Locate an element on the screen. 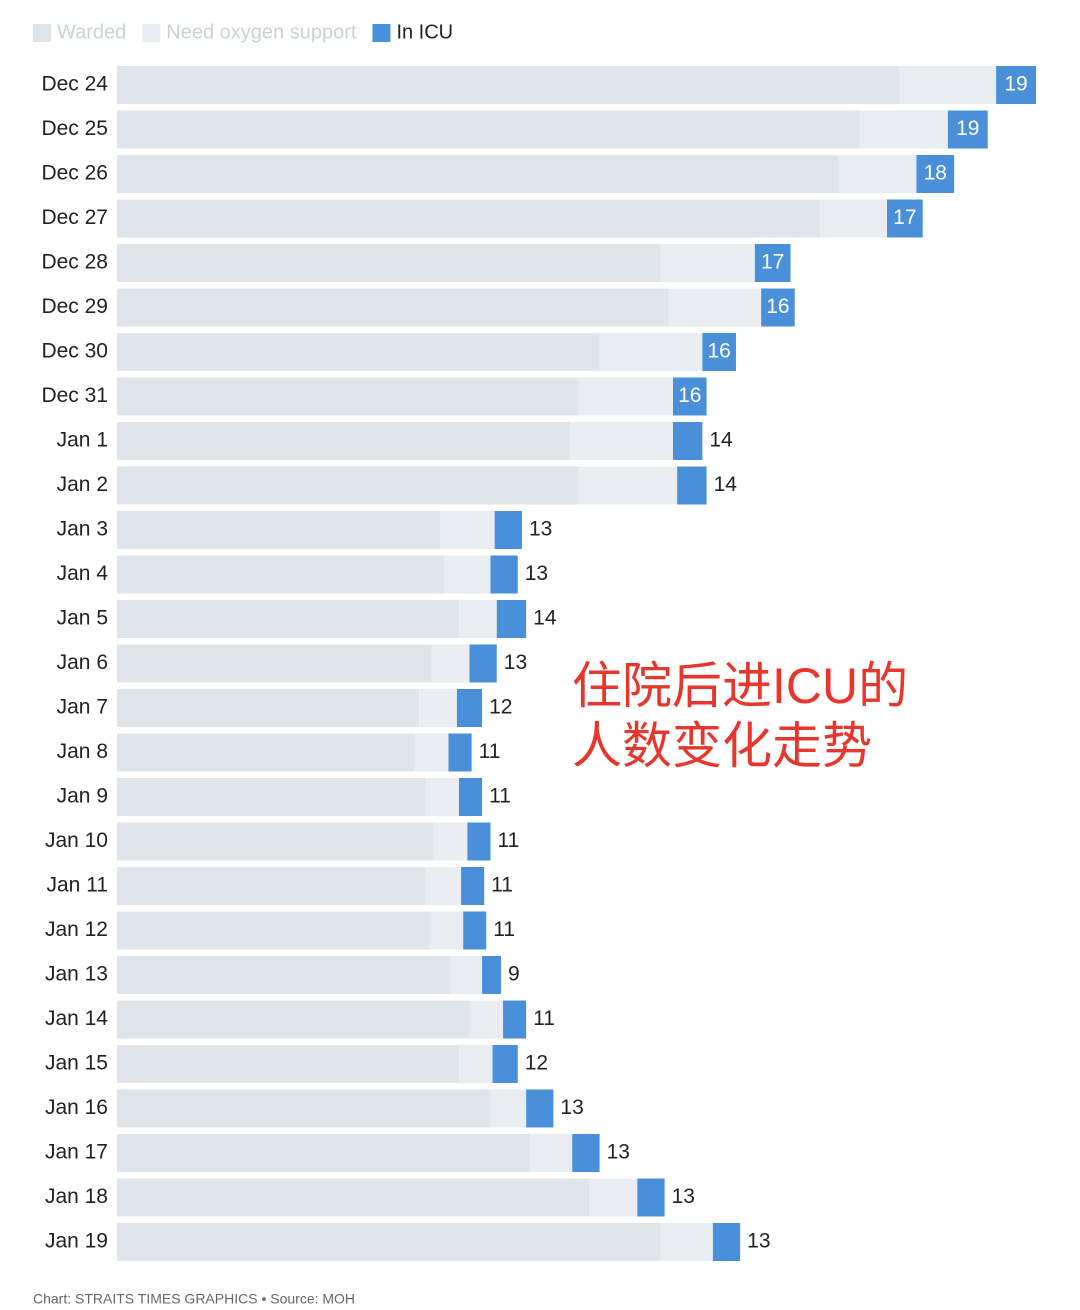 The width and height of the screenshot is (1080, 1310). y-tick-label: Jan 7 is located at coordinates (82, 707).